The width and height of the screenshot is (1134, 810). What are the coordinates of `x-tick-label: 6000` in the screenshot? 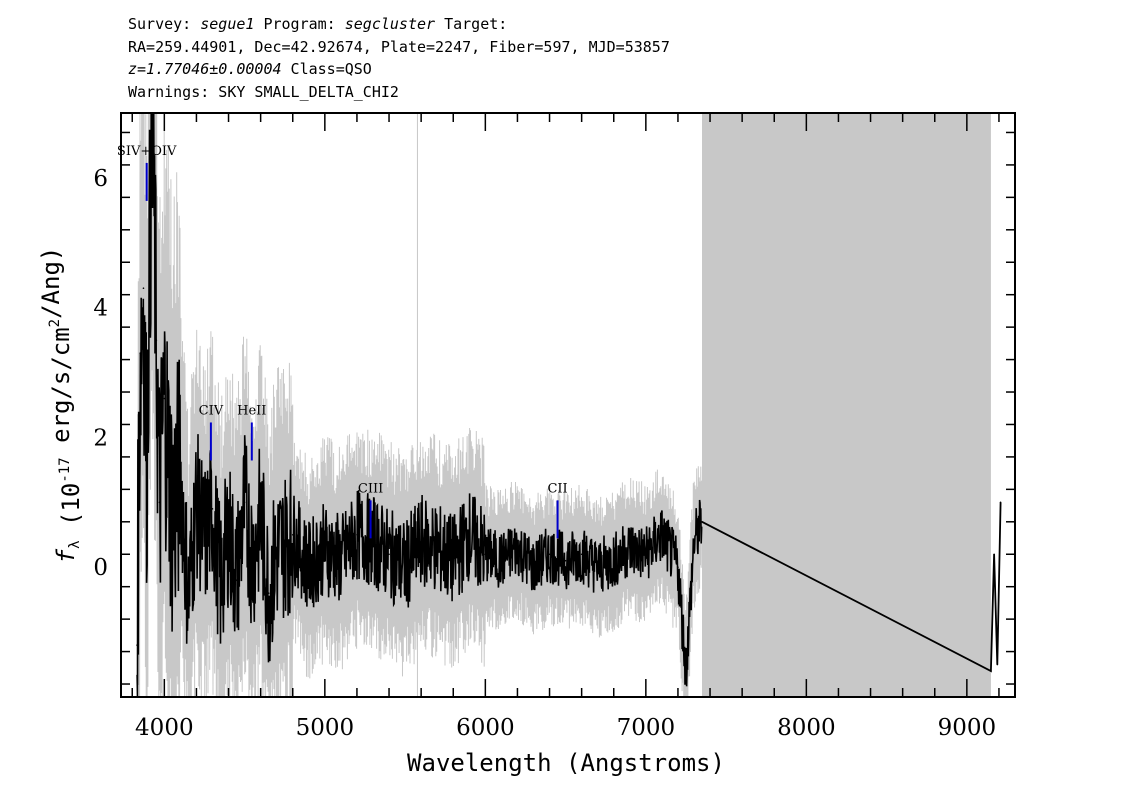 It's located at (485, 728).